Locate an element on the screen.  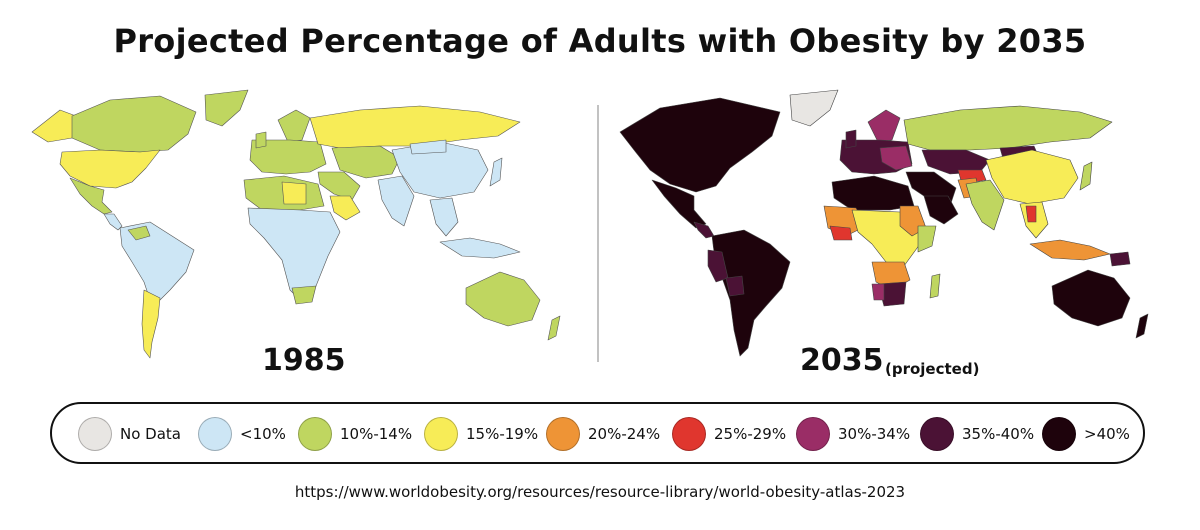
legend-label: <10% is located at coordinates (263, 434).